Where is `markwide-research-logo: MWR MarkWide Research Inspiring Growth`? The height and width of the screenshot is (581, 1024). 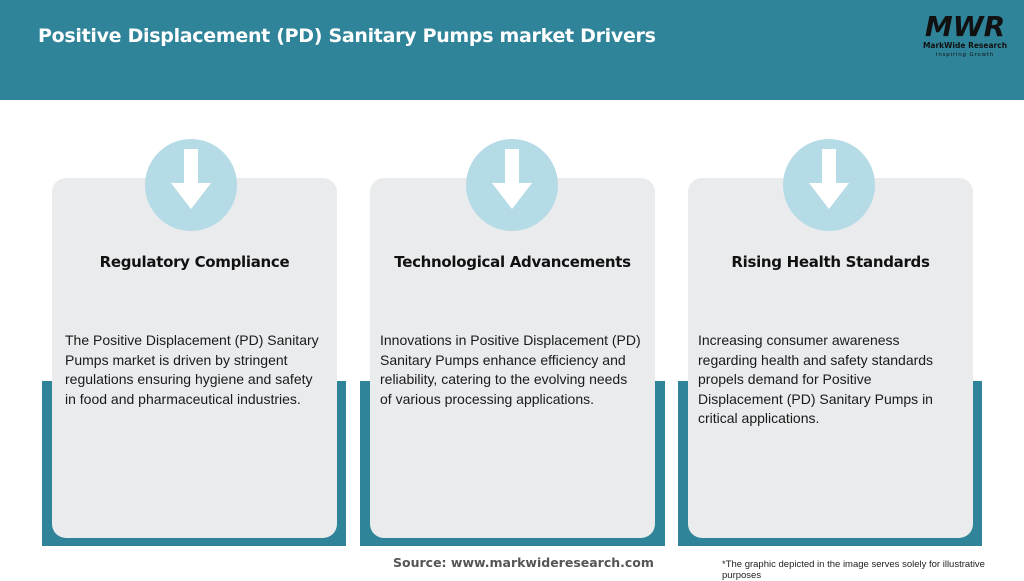 markwide-research-logo: MWR MarkWide Research Inspiring Growth is located at coordinates (965, 34).